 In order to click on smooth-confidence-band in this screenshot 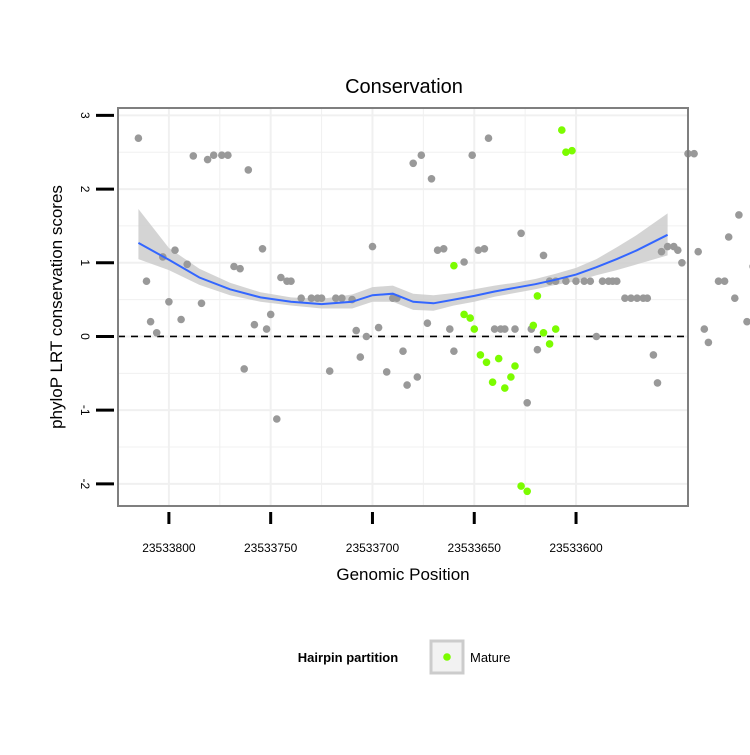, I will do `click(403, 260)`.